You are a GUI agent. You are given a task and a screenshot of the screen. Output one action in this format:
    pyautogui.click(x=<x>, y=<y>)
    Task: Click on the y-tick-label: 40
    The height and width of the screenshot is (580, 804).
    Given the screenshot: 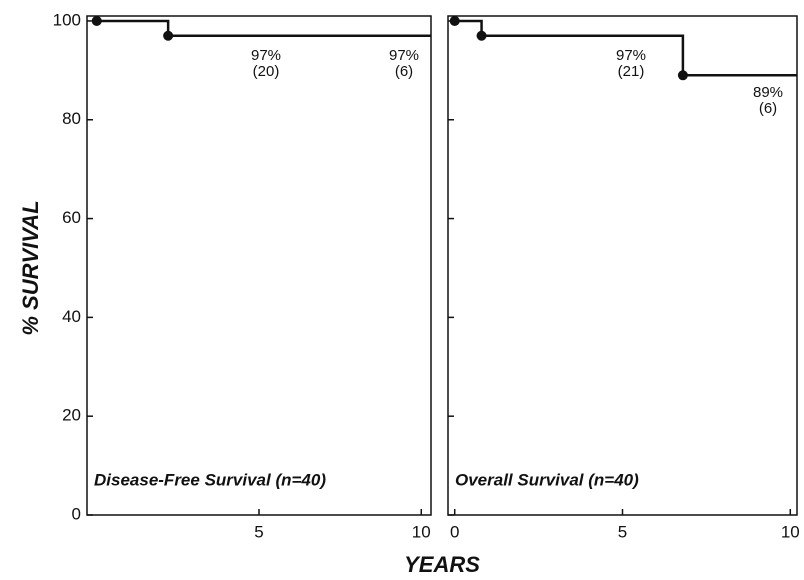 What is the action you would take?
    pyautogui.click(x=71, y=316)
    